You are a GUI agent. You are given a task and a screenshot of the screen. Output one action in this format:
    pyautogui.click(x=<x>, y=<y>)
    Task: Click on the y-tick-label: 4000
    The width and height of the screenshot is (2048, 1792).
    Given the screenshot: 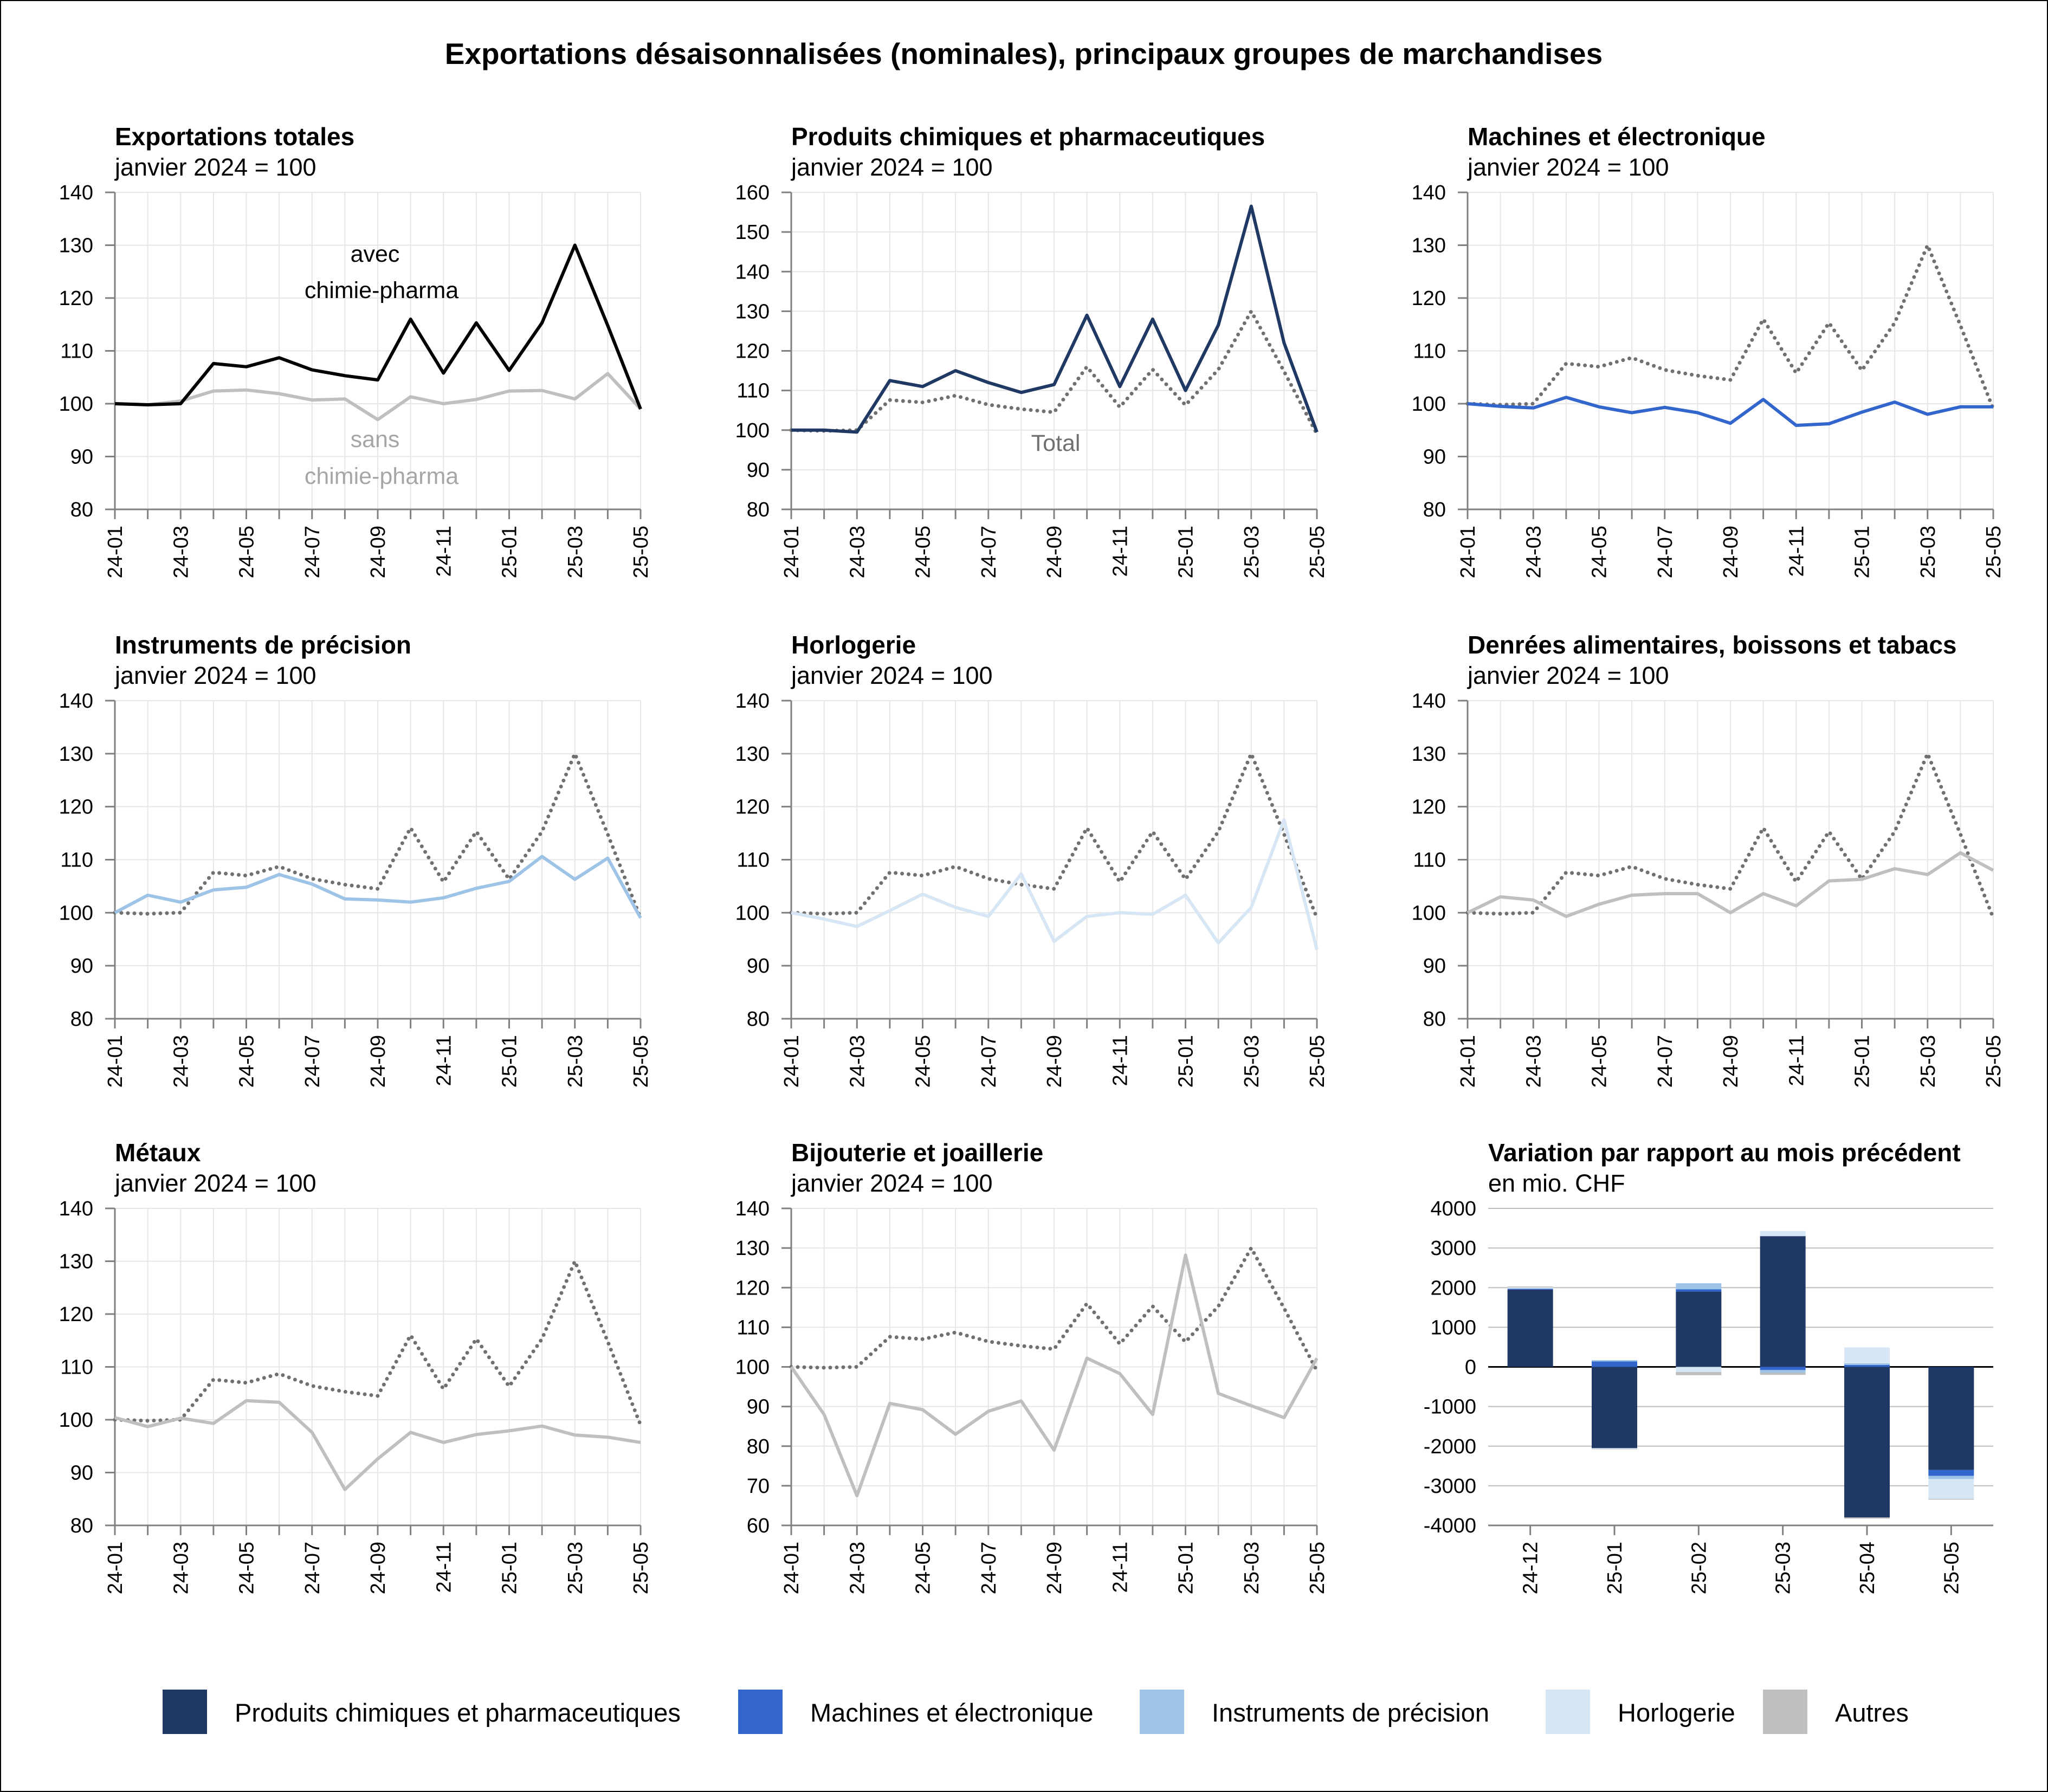 What is the action you would take?
    pyautogui.click(x=1453, y=1209)
    